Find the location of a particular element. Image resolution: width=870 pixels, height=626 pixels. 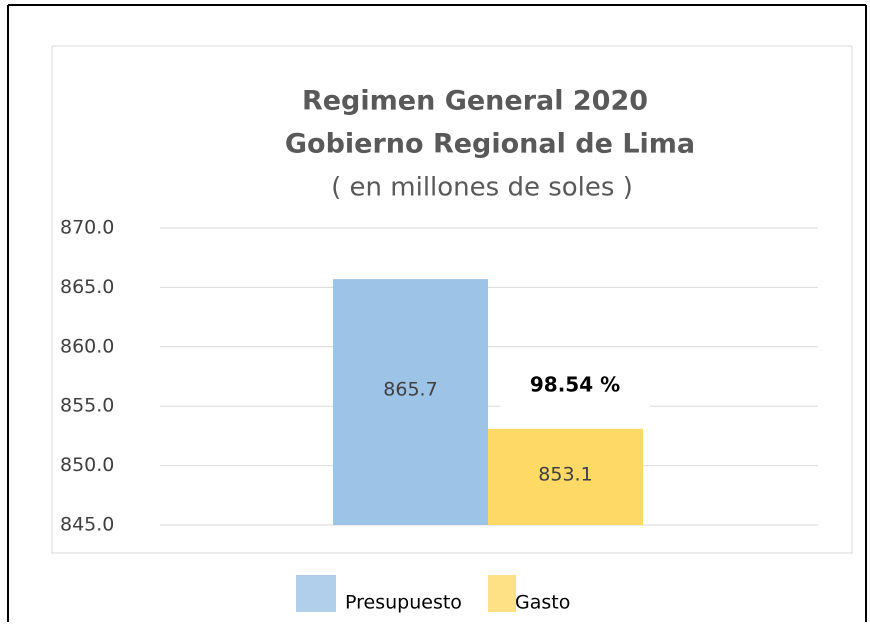

legend-label: Gasto is located at coordinates (542, 603).